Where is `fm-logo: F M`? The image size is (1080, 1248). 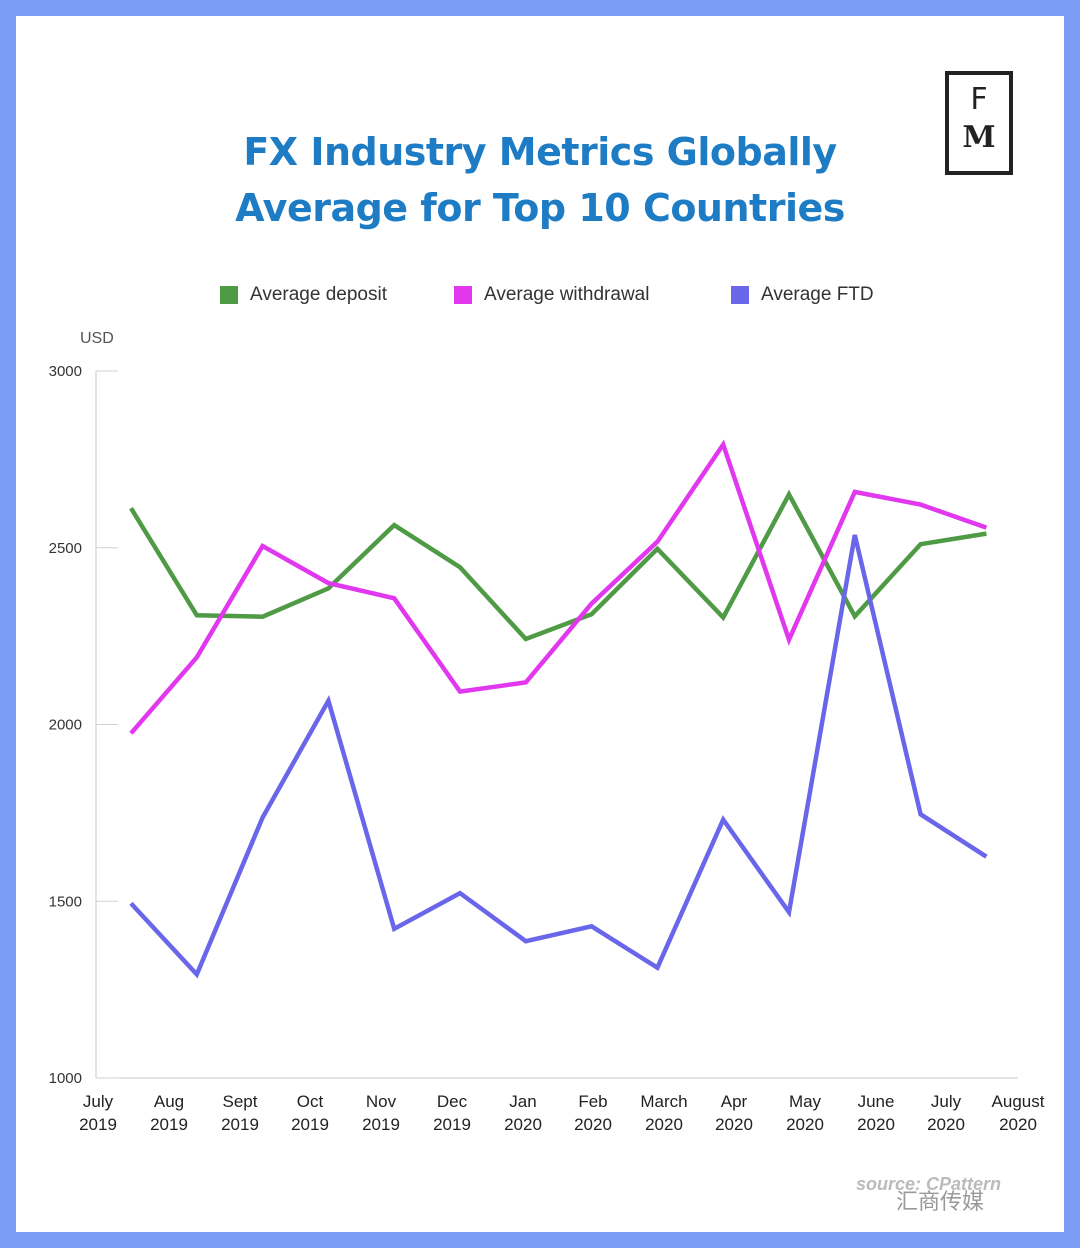 fm-logo: F M is located at coordinates (979, 123).